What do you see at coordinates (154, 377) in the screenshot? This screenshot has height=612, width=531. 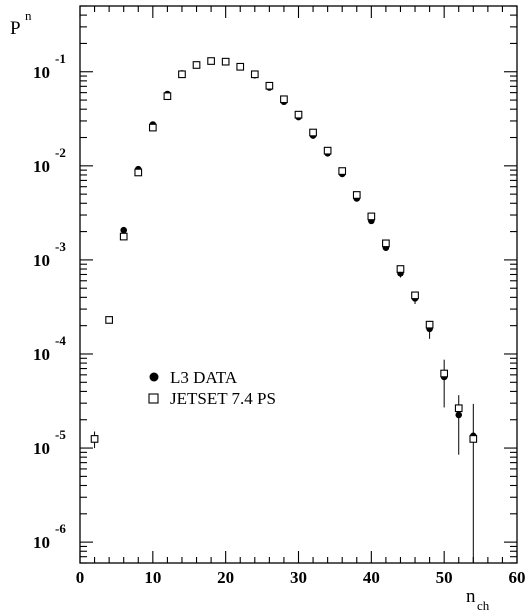 I see `legend-marker-l3-data` at bounding box center [154, 377].